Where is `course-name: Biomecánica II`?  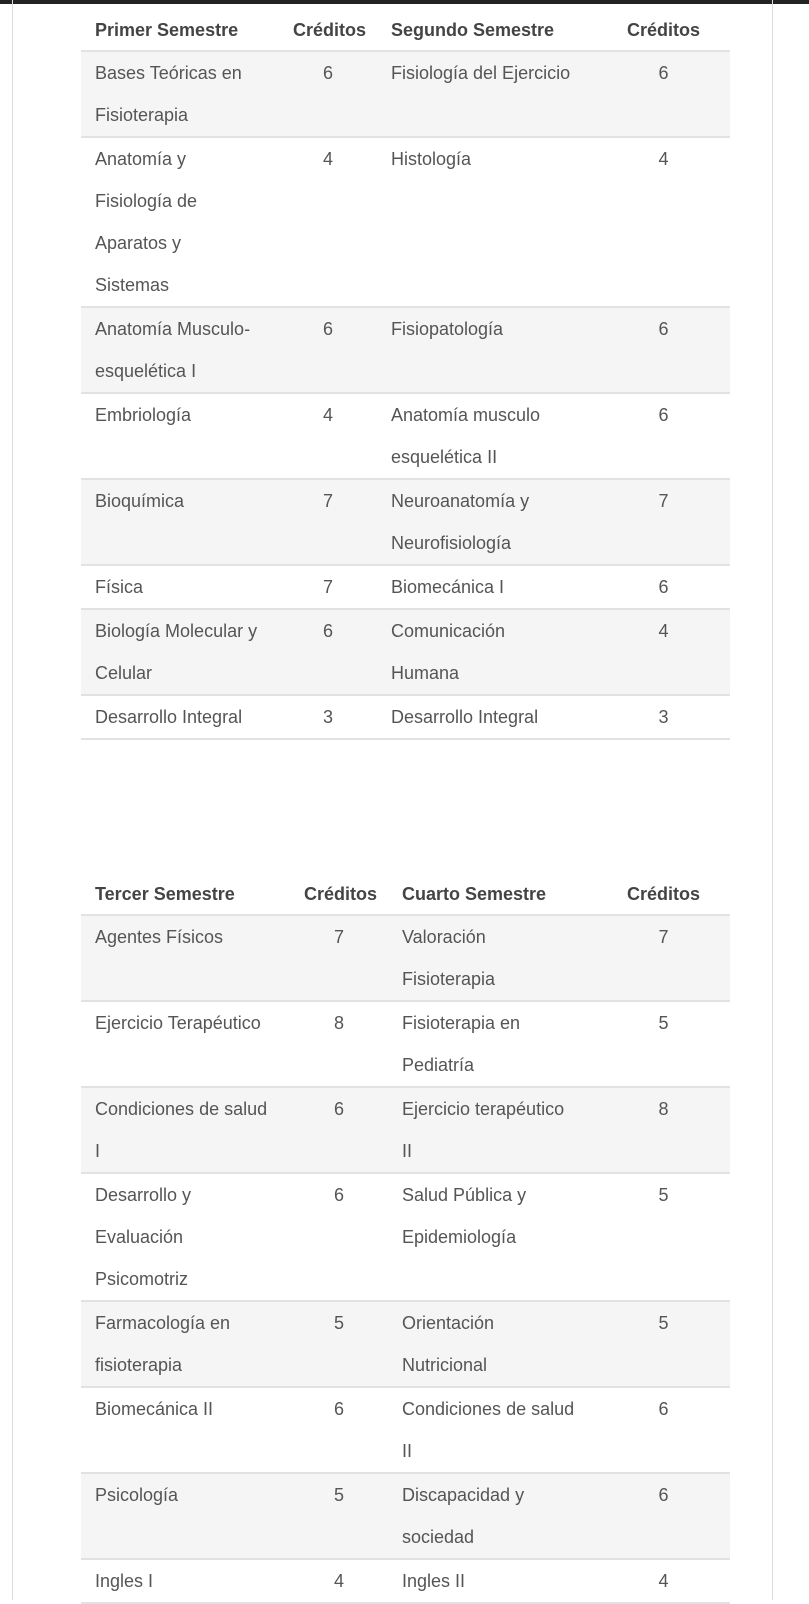
course-name: Biomecánica II is located at coordinates (154, 1409).